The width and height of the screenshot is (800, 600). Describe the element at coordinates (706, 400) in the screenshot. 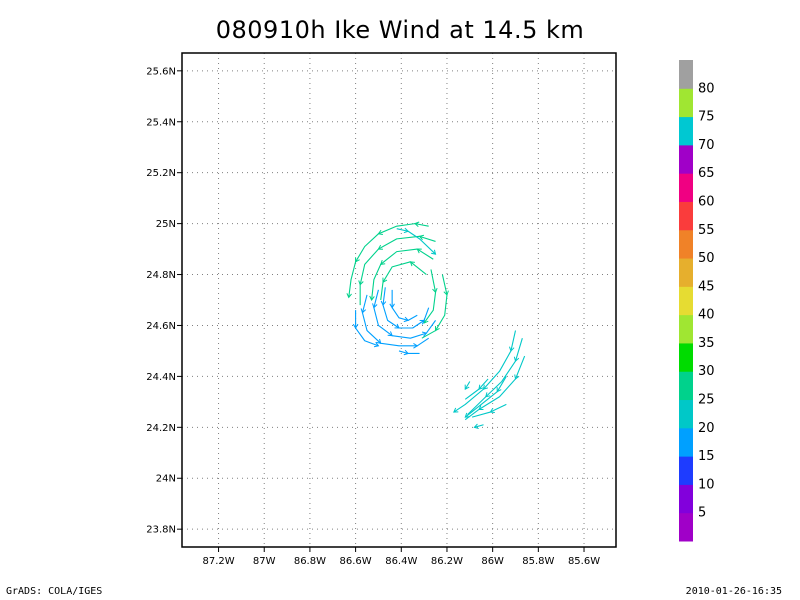

I see `colorbar-label: 25` at that location.